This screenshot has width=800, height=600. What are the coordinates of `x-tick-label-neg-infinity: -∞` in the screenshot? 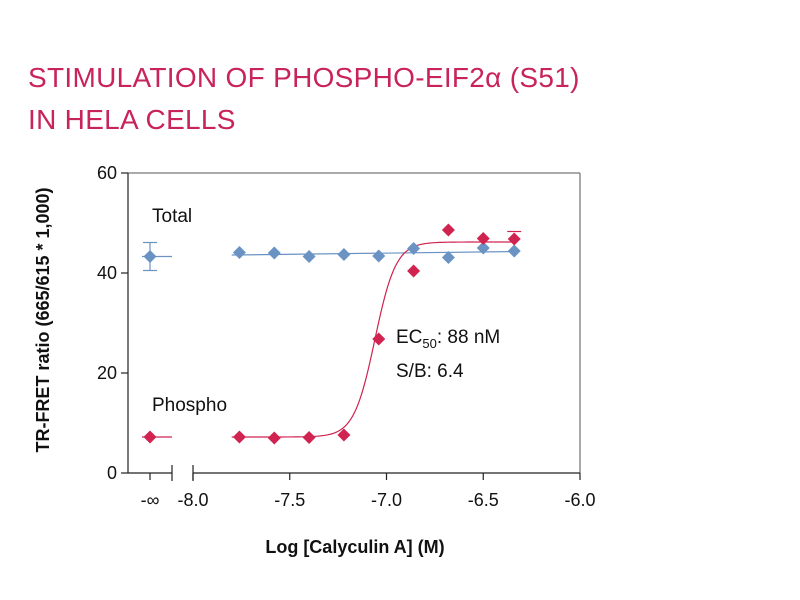 It's located at (150, 500).